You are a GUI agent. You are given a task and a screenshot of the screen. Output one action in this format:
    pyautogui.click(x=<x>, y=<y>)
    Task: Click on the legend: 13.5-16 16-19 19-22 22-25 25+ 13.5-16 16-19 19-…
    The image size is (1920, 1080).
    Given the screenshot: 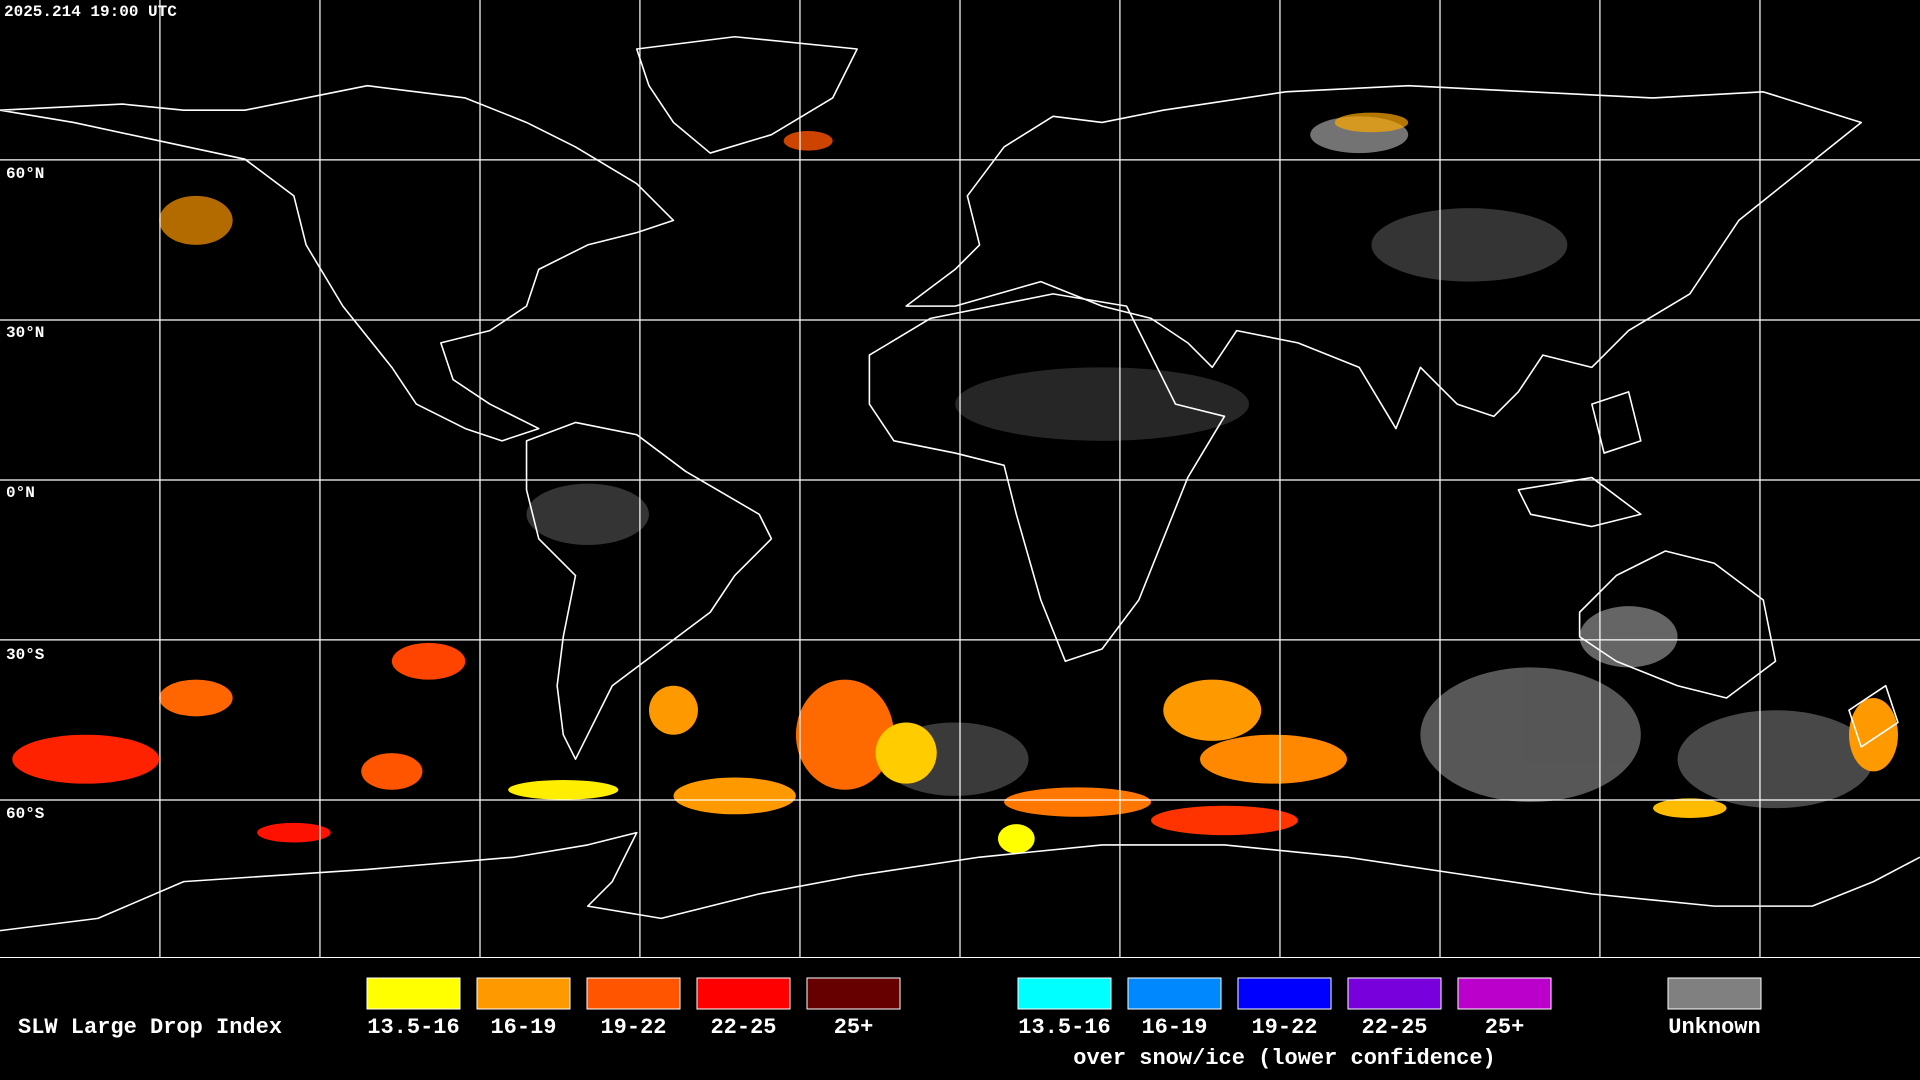 What is the action you would take?
    pyautogui.click(x=1064, y=1024)
    